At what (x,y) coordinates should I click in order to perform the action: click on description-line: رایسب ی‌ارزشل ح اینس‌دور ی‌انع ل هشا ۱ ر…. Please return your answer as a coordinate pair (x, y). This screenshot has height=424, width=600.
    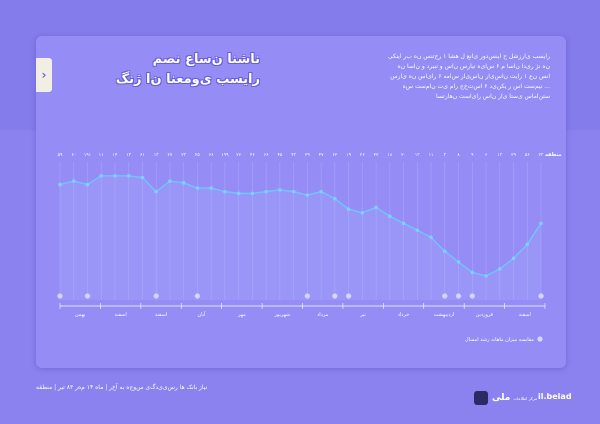
    Looking at the image, I should click on (469, 56).